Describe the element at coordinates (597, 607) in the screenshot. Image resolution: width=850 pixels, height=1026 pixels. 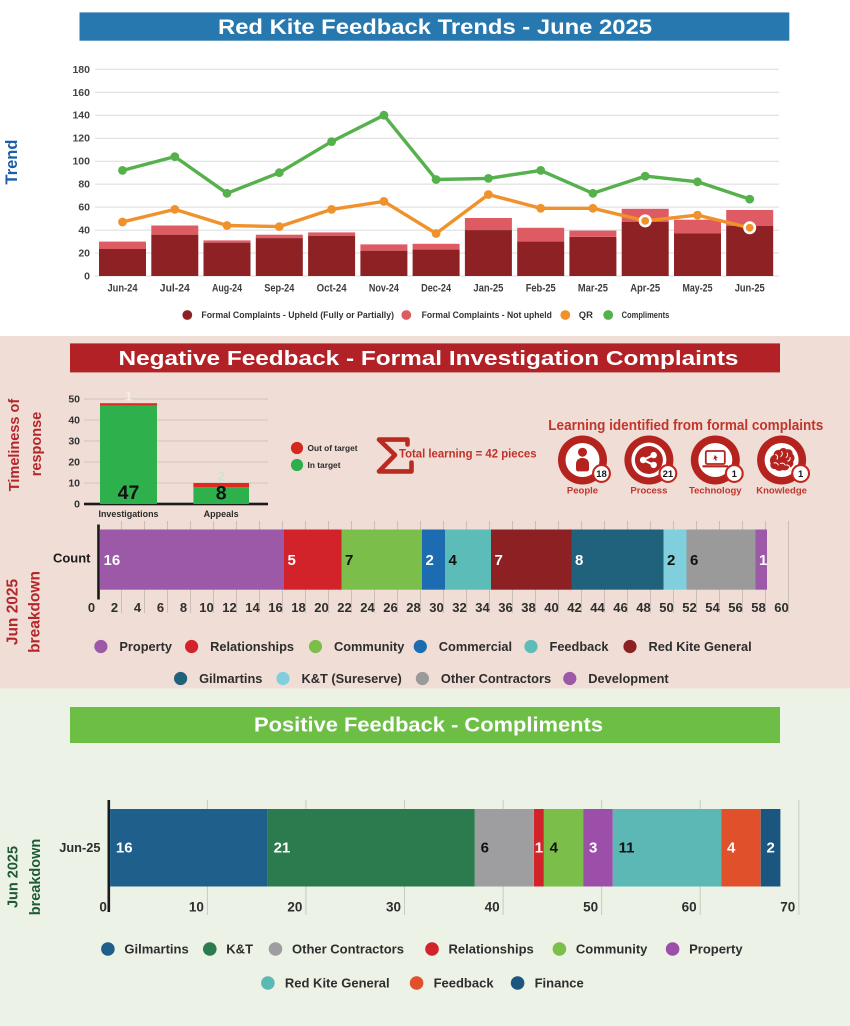
I see `svg-text: 44` at that location.